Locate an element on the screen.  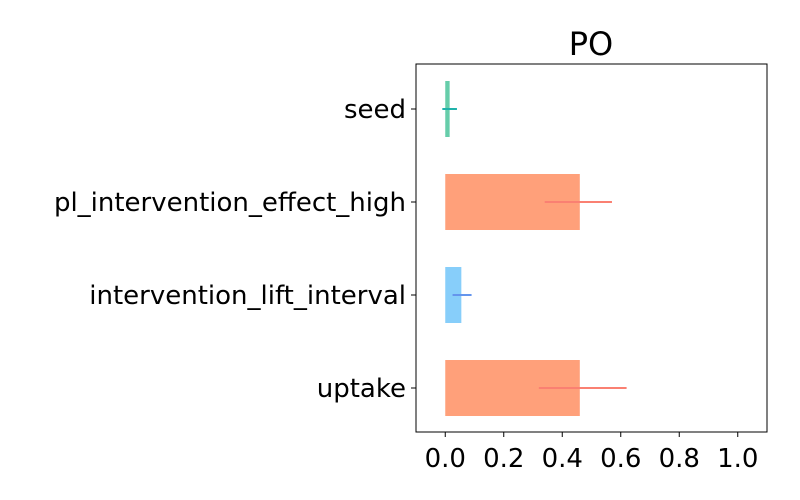
x-tick-label: 0.2 is located at coordinates (503, 459).